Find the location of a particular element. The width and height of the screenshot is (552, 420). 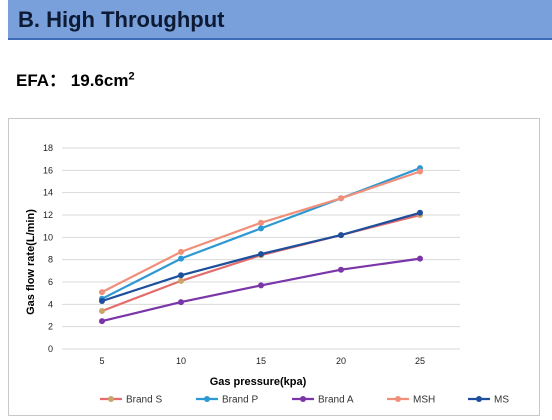

y-tick-label-0: 0 is located at coordinates (50, 349).